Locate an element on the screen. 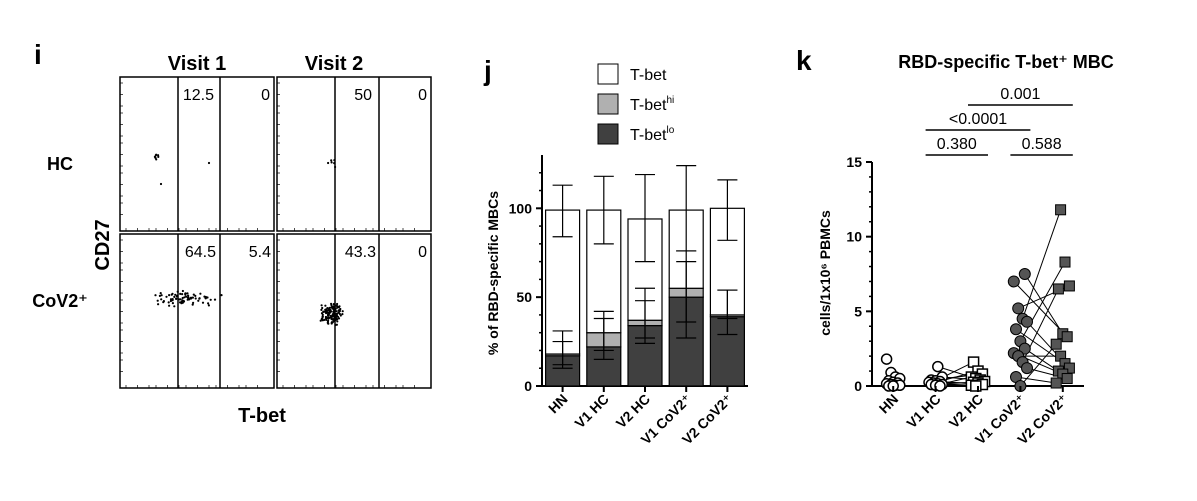 This screenshot has height=501, width=1197. y-tick-label: 100 is located at coordinates (521, 208).